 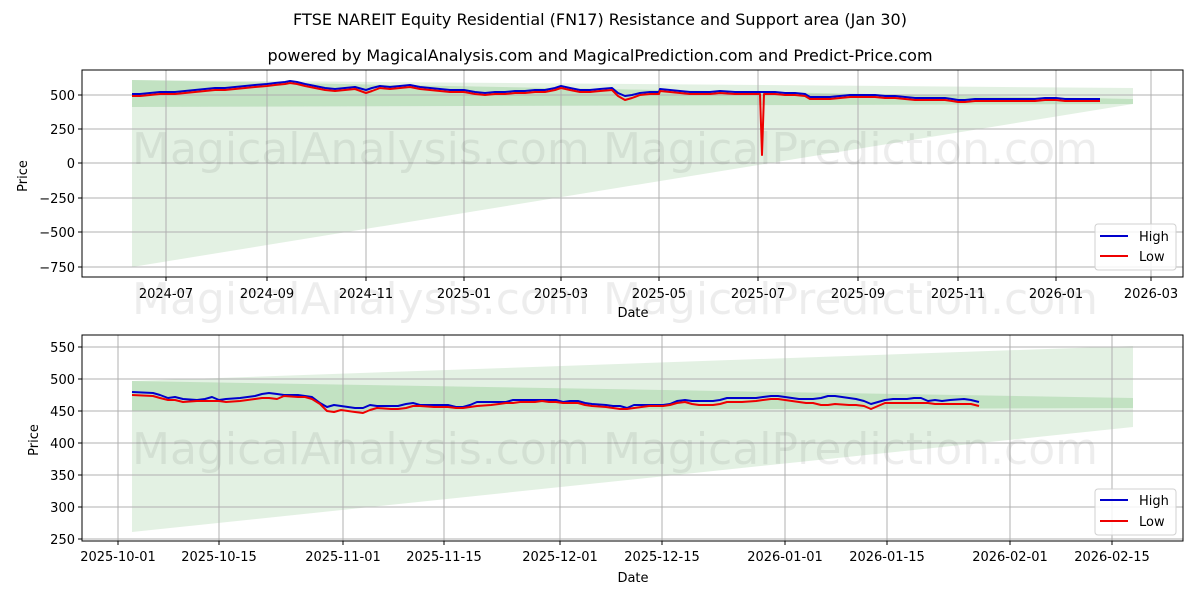 I want to click on bottom-xtick-label: 2025-12-01, so click(x=560, y=557).